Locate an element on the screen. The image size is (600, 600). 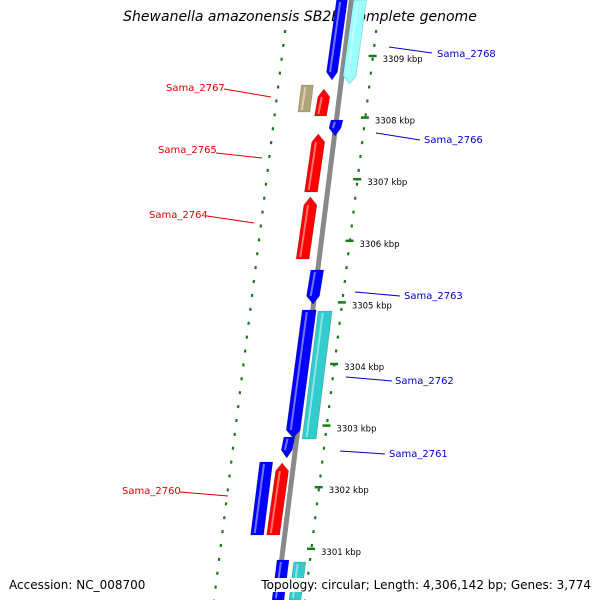
gene-label: Sama_2761 is located at coordinates (418, 454).